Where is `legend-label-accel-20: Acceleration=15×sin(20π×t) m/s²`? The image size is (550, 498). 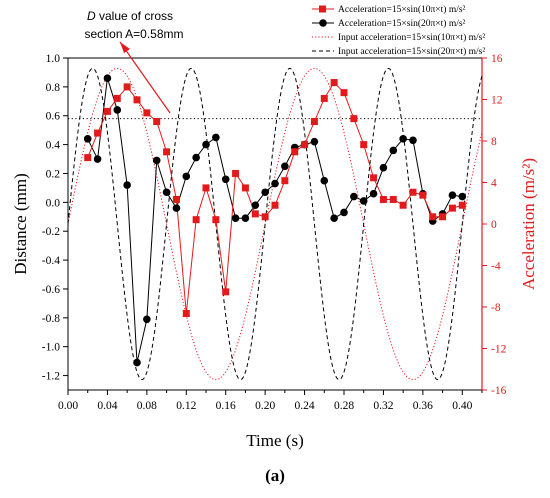
legend-label-accel-20: Acceleration=15×sin(20π×t) m/s² is located at coordinates (402, 23).